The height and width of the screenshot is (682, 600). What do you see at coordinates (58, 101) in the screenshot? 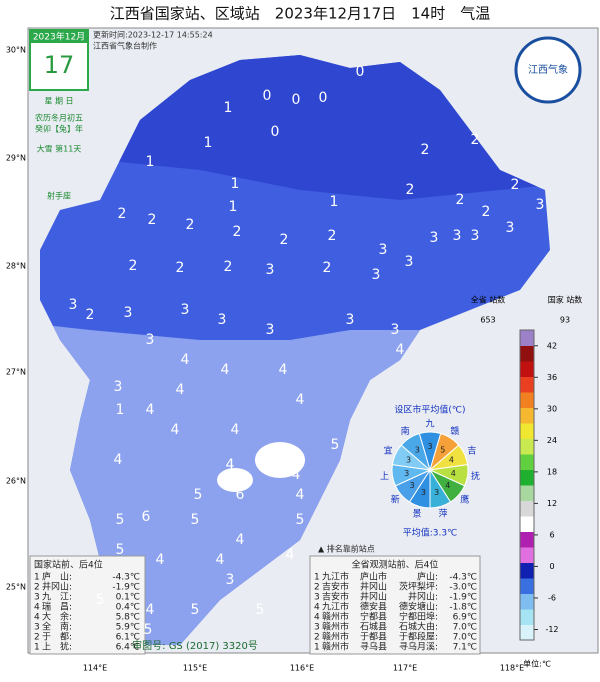
I see `cal-weekday: 星 期 日` at bounding box center [58, 101].